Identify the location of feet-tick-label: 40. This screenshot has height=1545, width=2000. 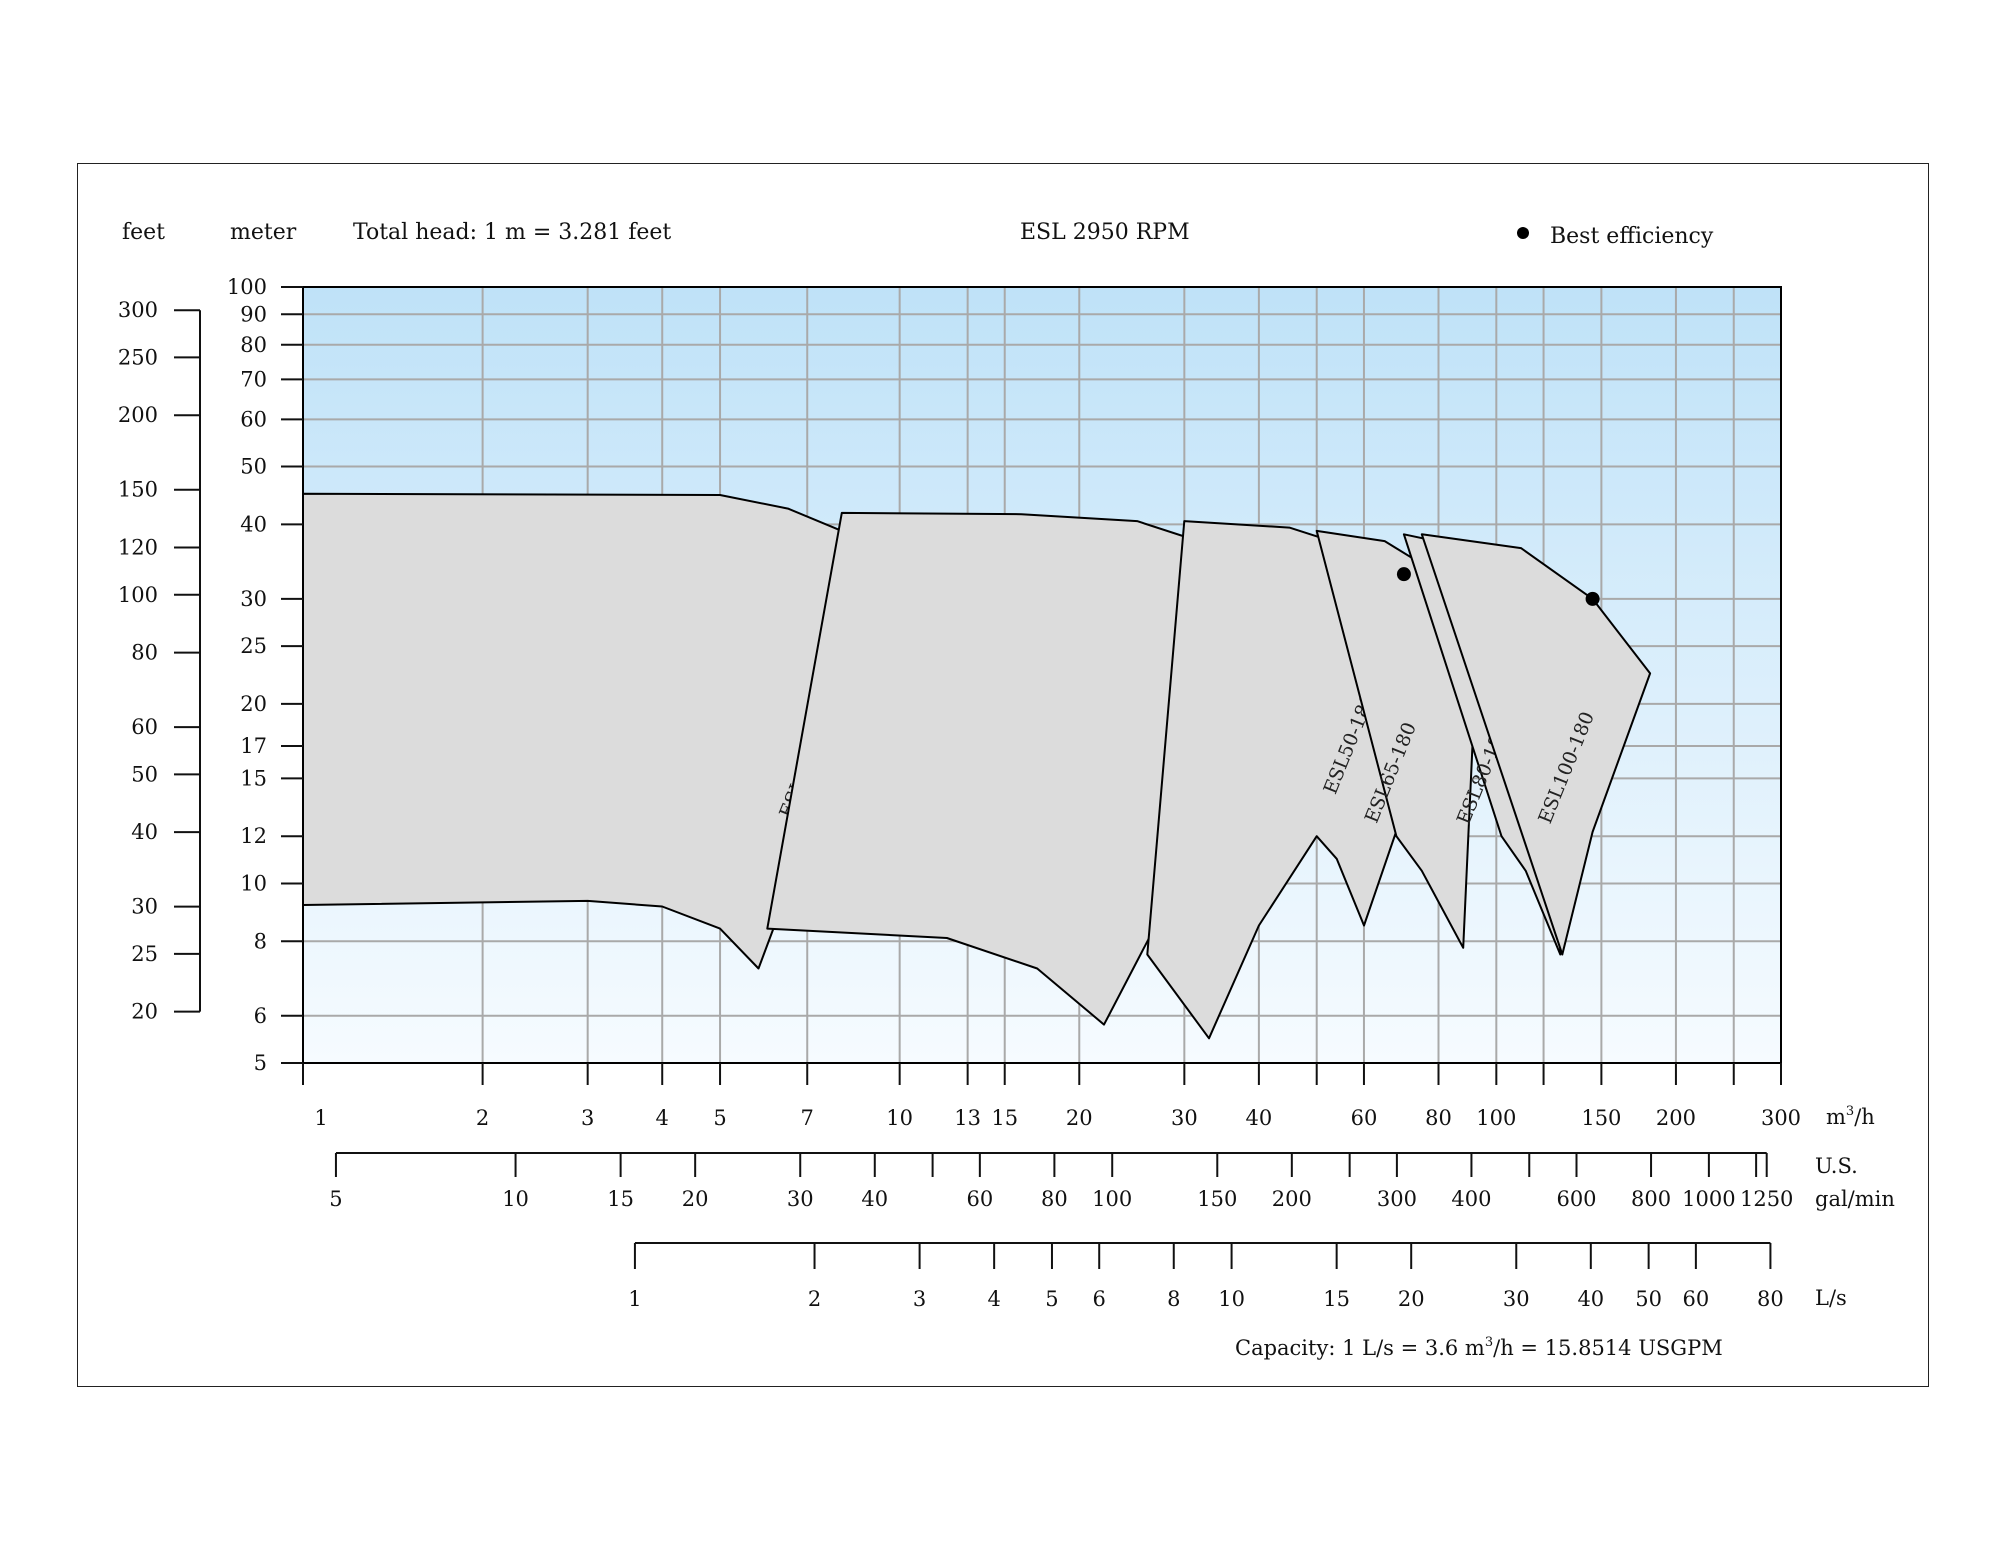
(144, 832).